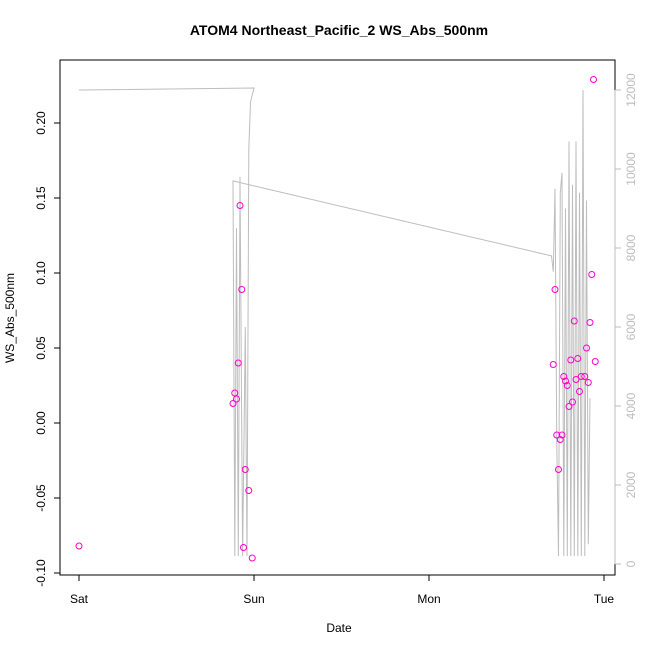 The image size is (650, 650). What do you see at coordinates (253, 599) in the screenshot?
I see `x-tick-label: Sun` at bounding box center [253, 599].